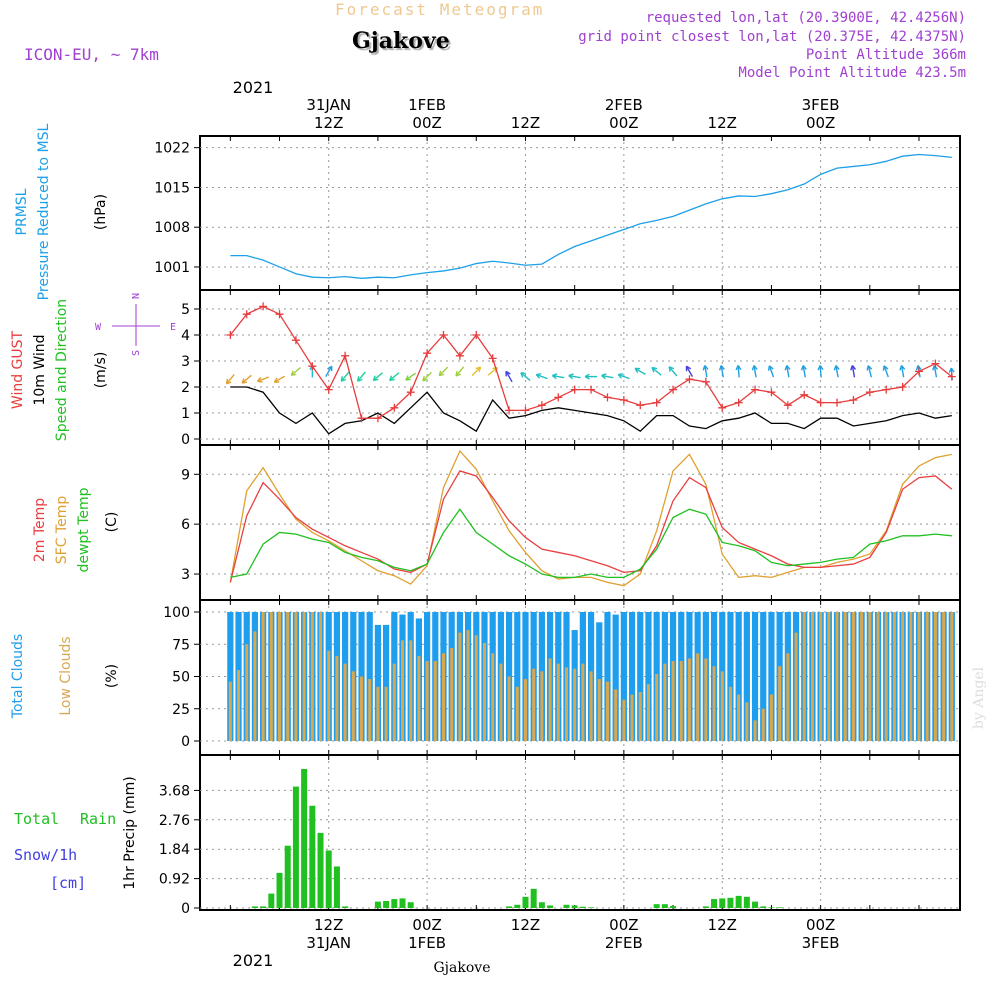 The height and width of the screenshot is (1000, 1000). I want to click on t2m-label: 2m Temp, so click(40, 530).